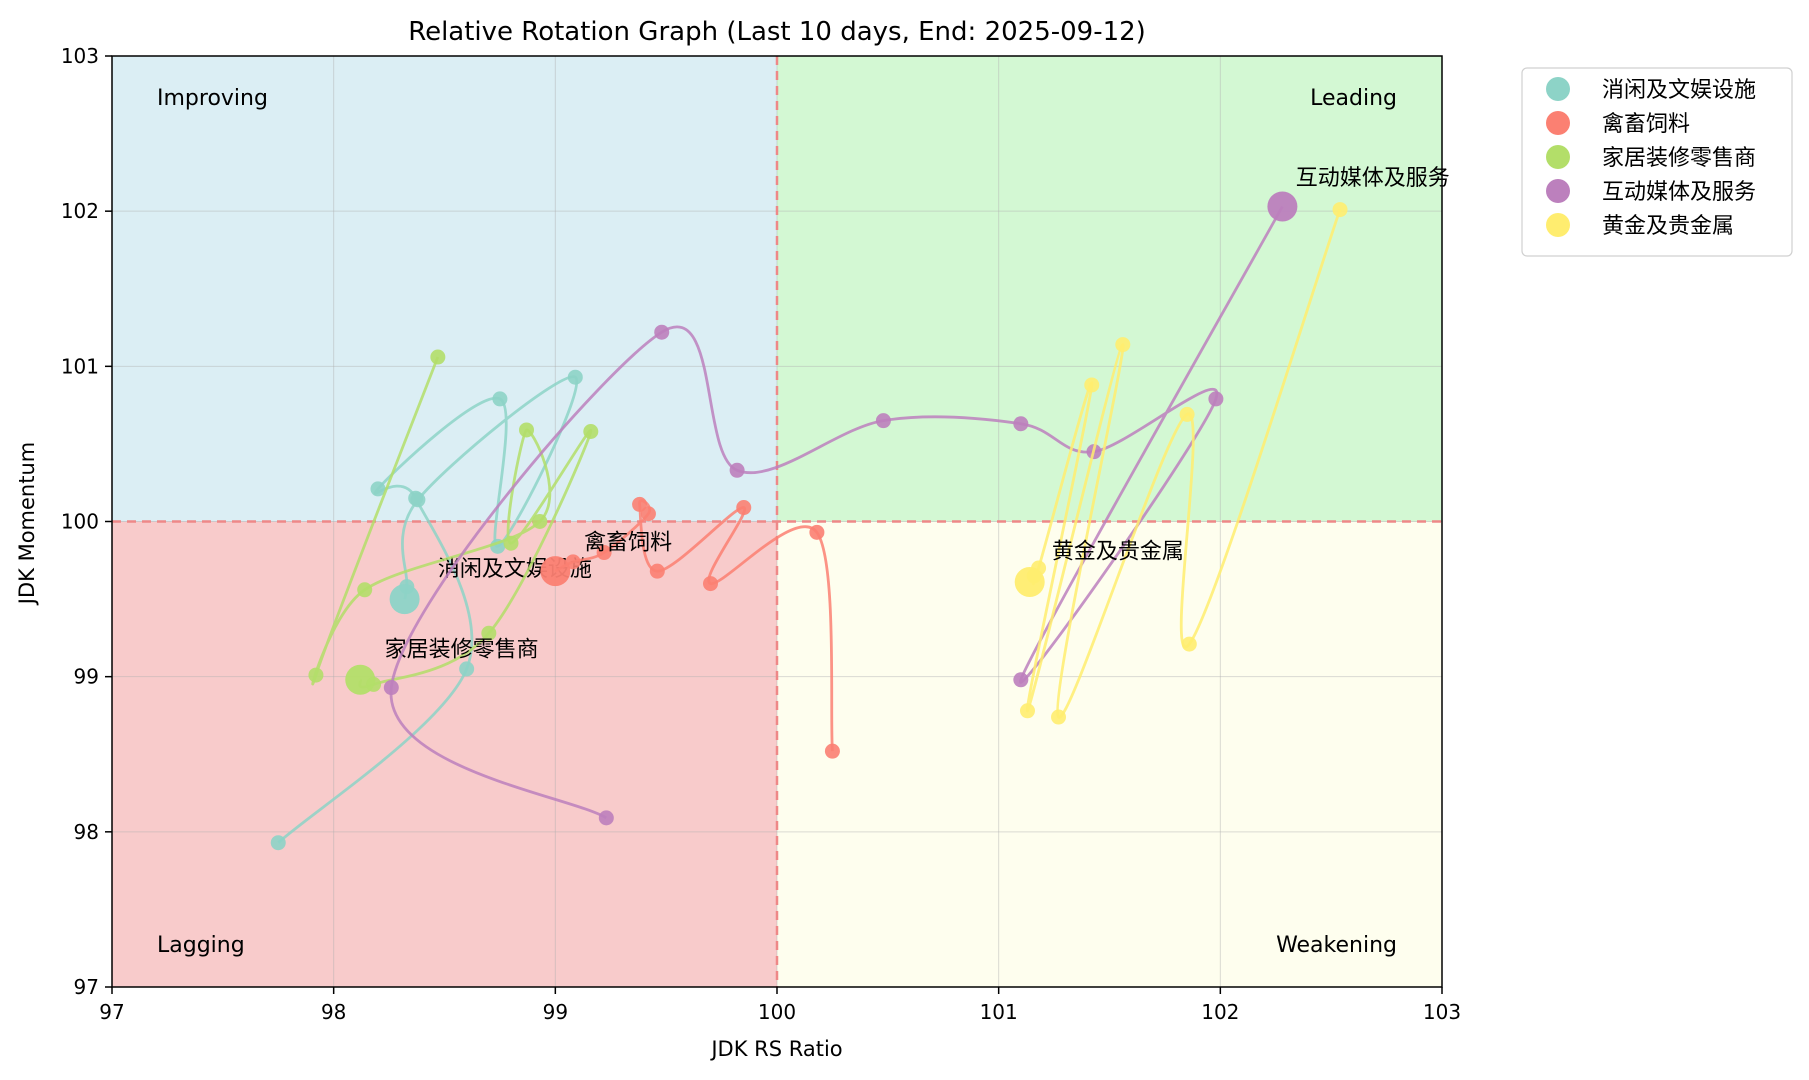 Image resolution: width=1809 pixels, height=1080 pixels. What do you see at coordinates (1118, 552) in the screenshot?
I see `series-label: 黄金及贵金属` at bounding box center [1118, 552].